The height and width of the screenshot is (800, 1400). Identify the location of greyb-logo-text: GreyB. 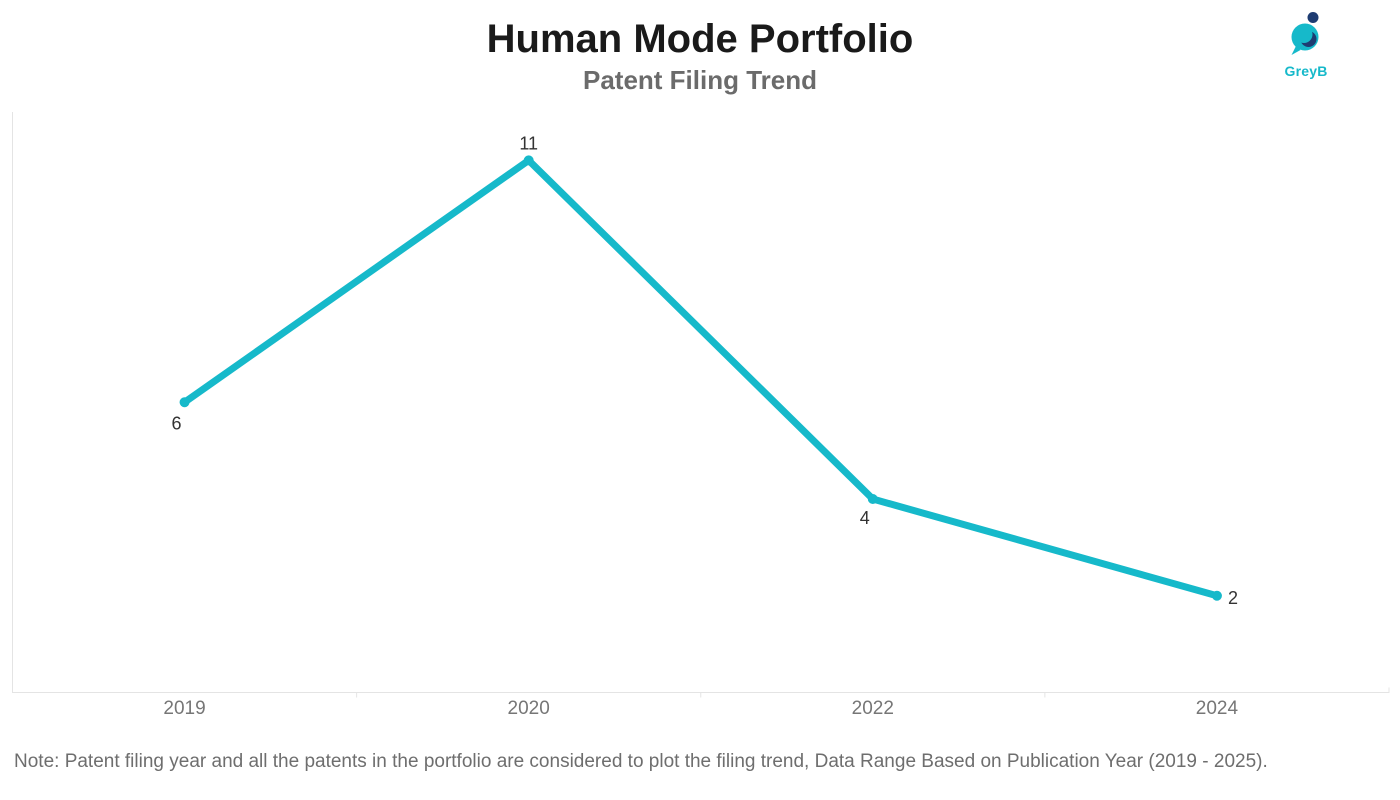
(1306, 71).